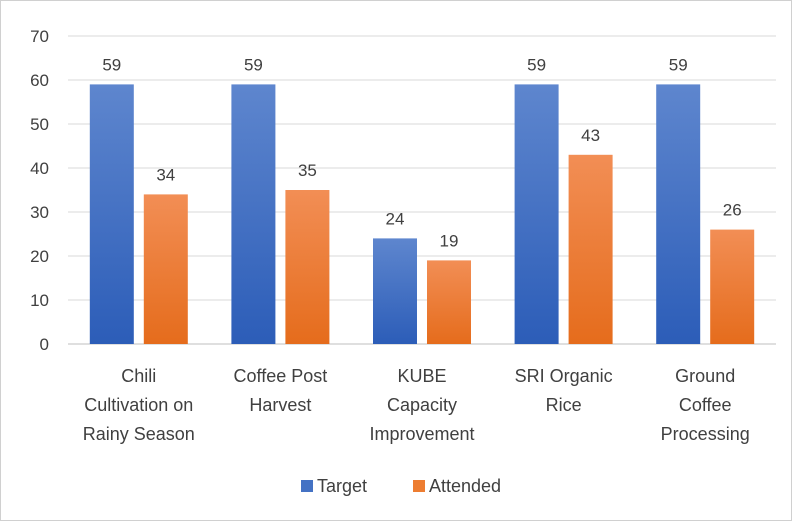 This screenshot has width=792, height=525. What do you see at coordinates (39, 256) in the screenshot?
I see `y-tick-label: 20` at bounding box center [39, 256].